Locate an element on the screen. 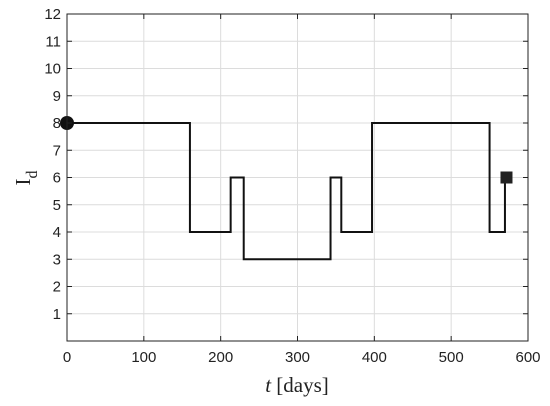 This screenshot has width=550, height=406. x-tick-label: 200 is located at coordinates (220, 357).